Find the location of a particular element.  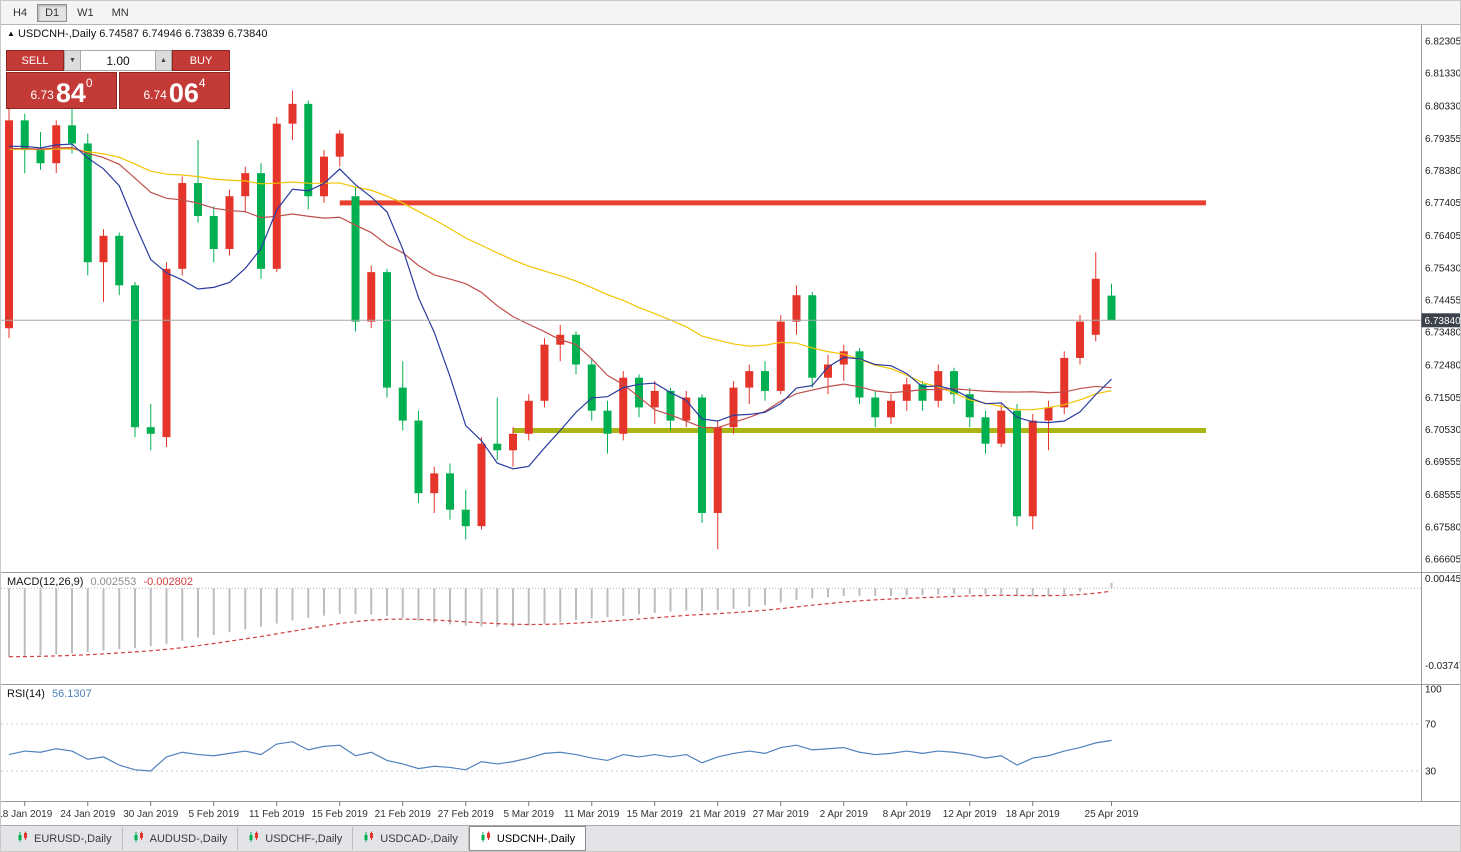

rsi-indicator-label: RSI(14) 56.1307 is located at coordinates (49, 694).